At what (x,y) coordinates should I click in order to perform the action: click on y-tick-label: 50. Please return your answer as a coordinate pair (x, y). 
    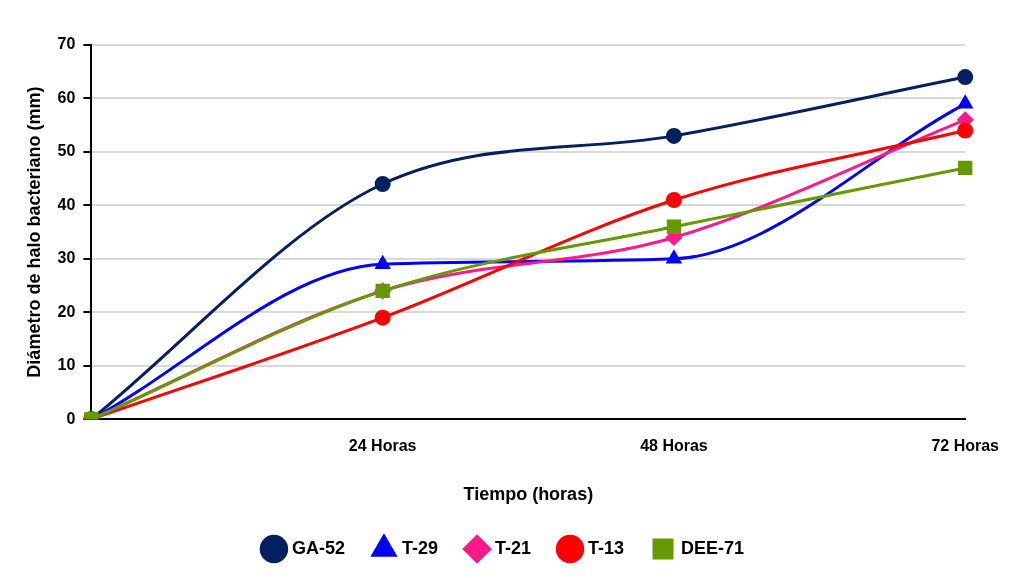
    Looking at the image, I should click on (66, 151).